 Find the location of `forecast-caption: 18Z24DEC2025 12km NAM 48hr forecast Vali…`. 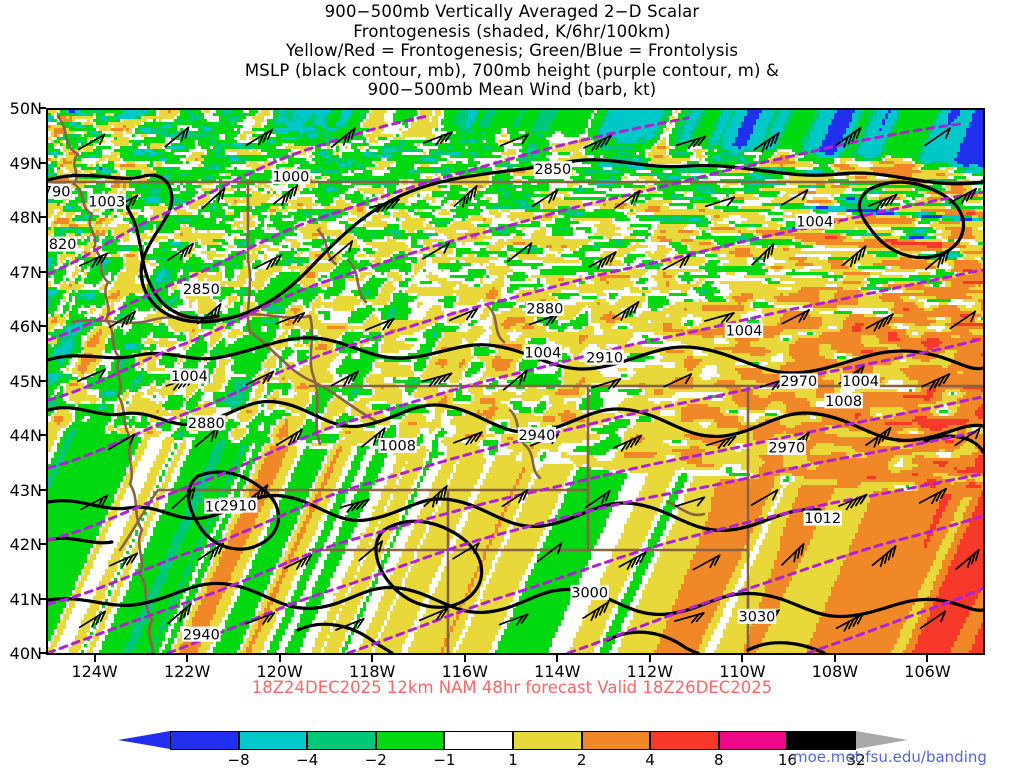

forecast-caption: 18Z24DEC2025 12km NAM 48hr forecast Vali… is located at coordinates (512, 687).